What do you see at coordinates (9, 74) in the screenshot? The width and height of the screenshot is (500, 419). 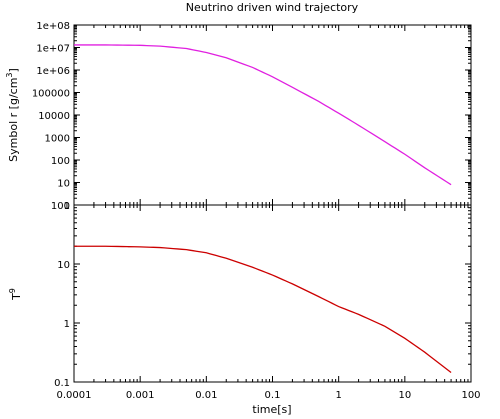 I see `density-y-label-sup: 3` at bounding box center [9, 74].